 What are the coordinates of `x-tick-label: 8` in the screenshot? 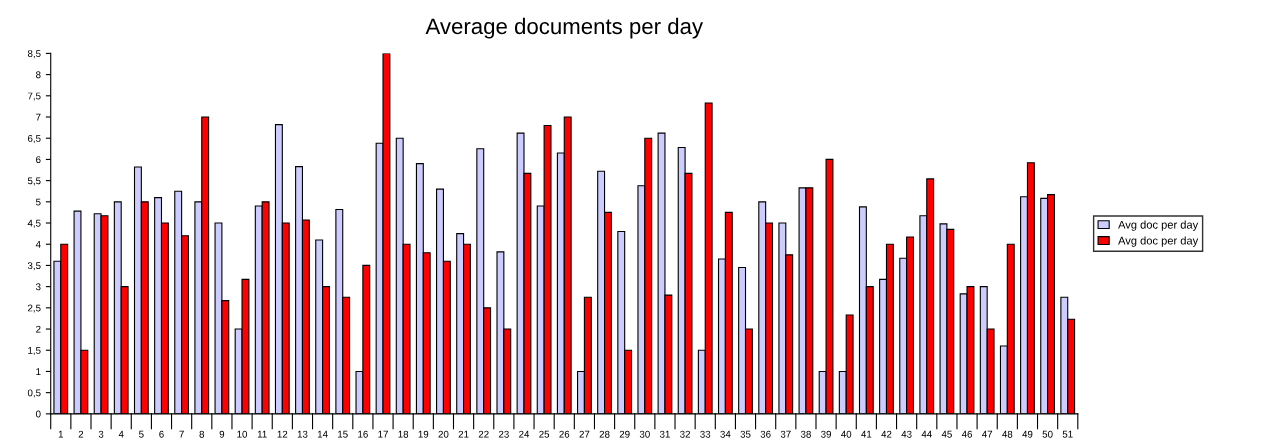 It's located at (202, 434).